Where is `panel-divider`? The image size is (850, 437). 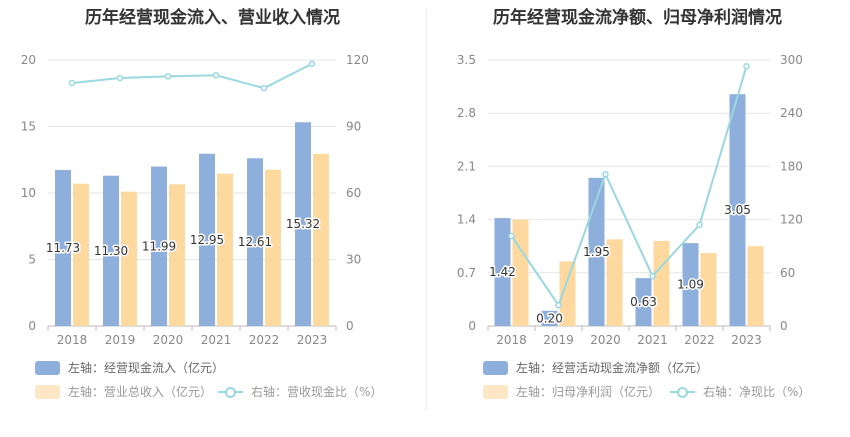 panel-divider is located at coordinates (426, 210).